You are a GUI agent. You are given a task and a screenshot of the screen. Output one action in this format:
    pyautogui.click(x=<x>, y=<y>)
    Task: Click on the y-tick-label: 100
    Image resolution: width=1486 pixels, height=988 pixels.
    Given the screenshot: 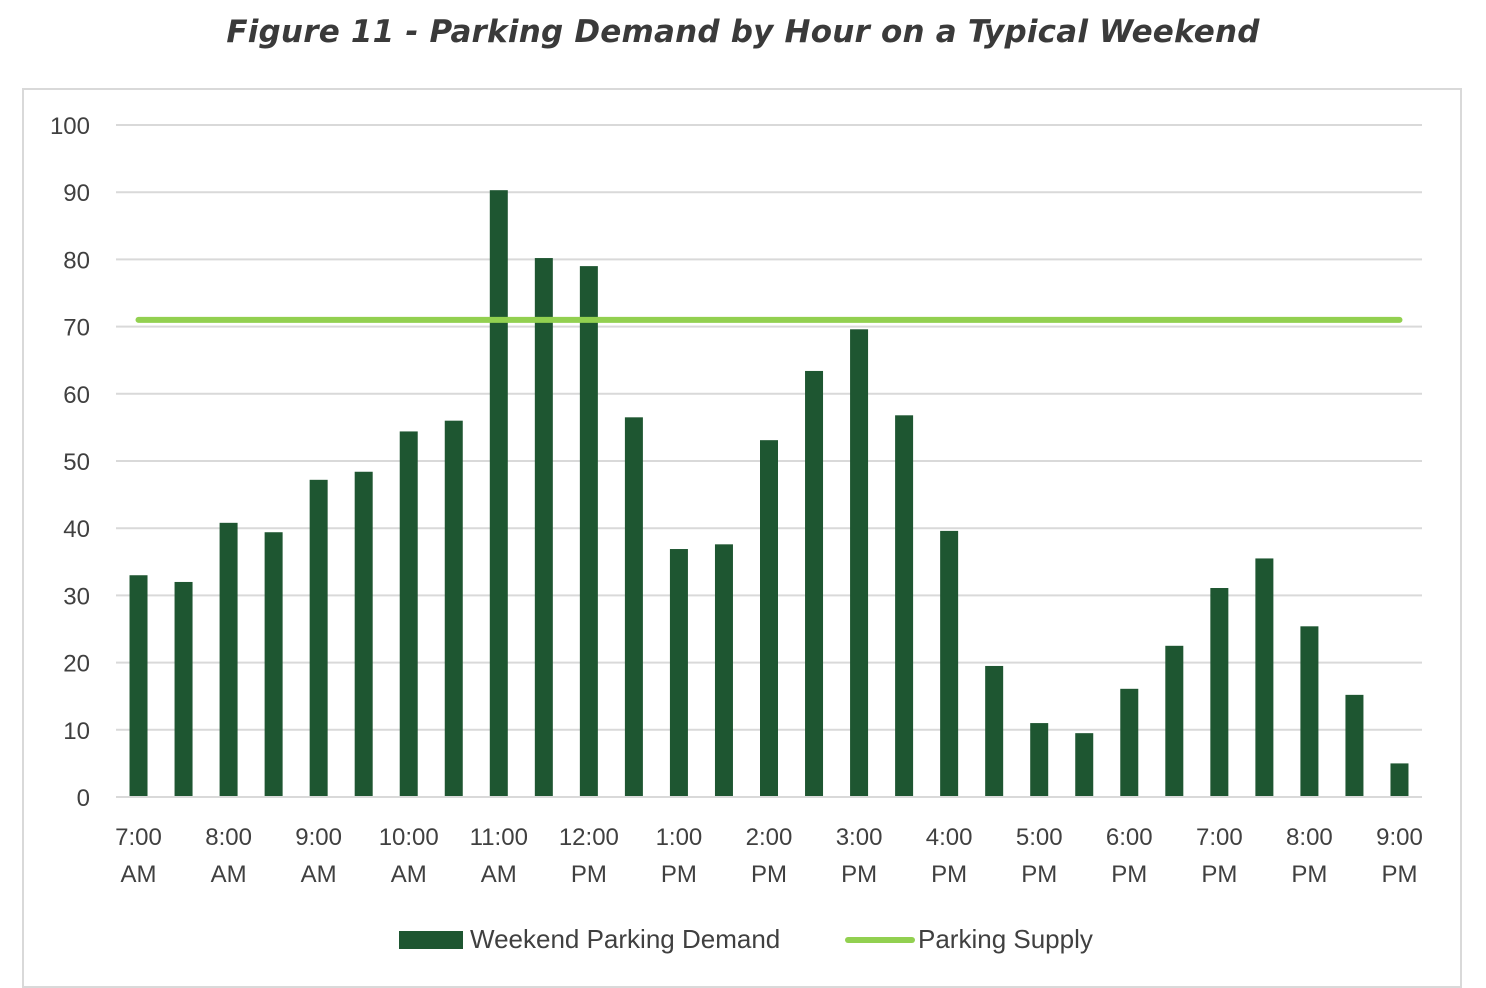 What is the action you would take?
    pyautogui.click(x=70, y=126)
    